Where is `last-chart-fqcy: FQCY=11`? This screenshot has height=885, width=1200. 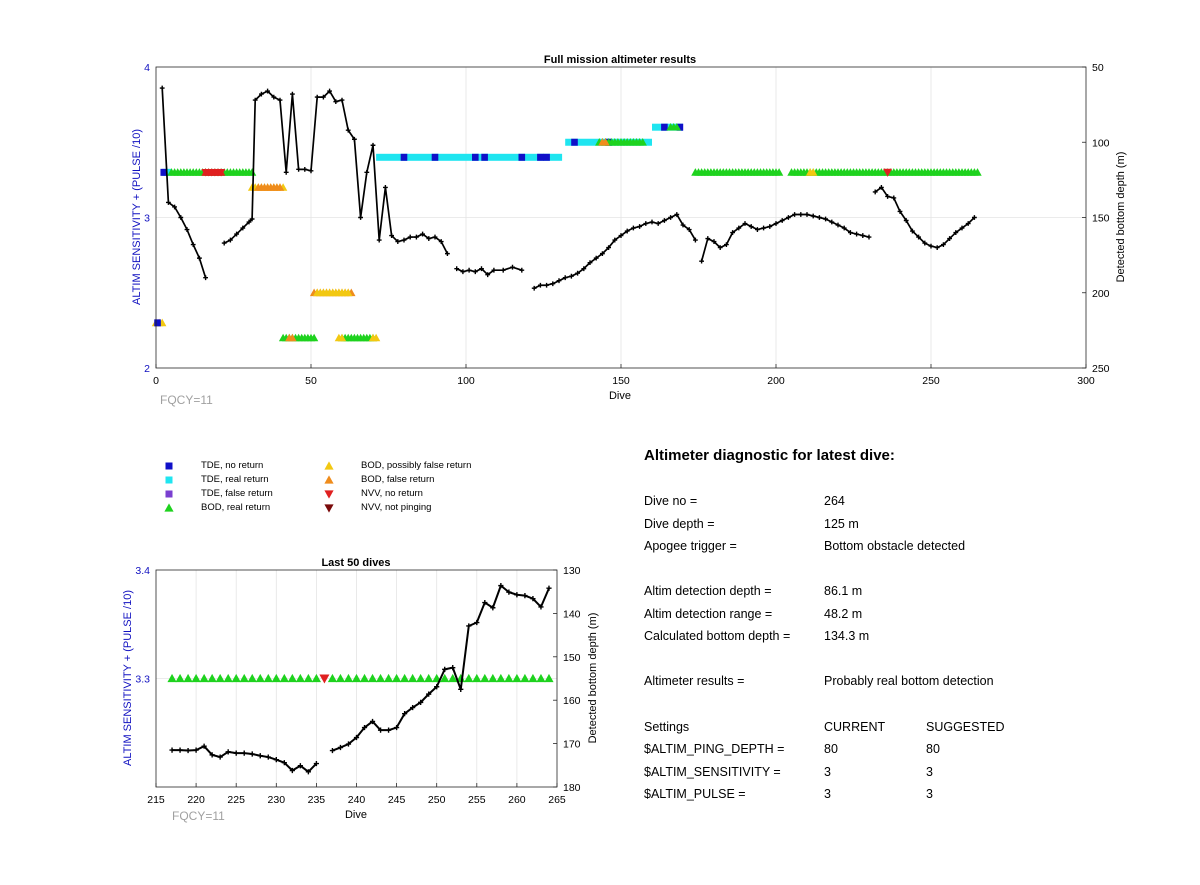 last-chart-fqcy: FQCY=11 is located at coordinates (198, 816).